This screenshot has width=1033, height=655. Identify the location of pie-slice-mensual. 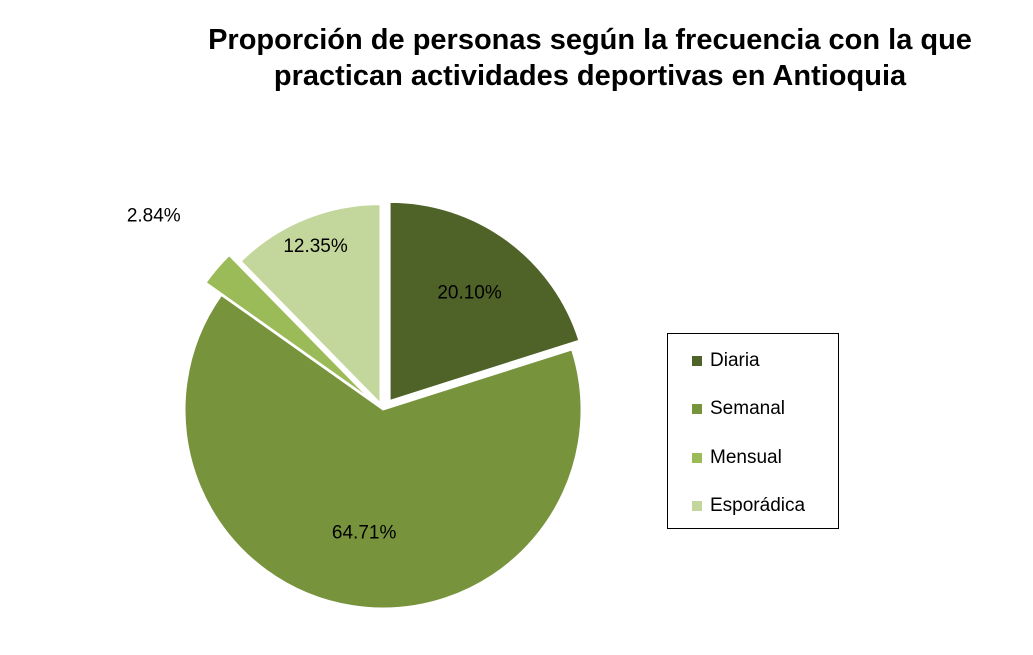
(287, 326).